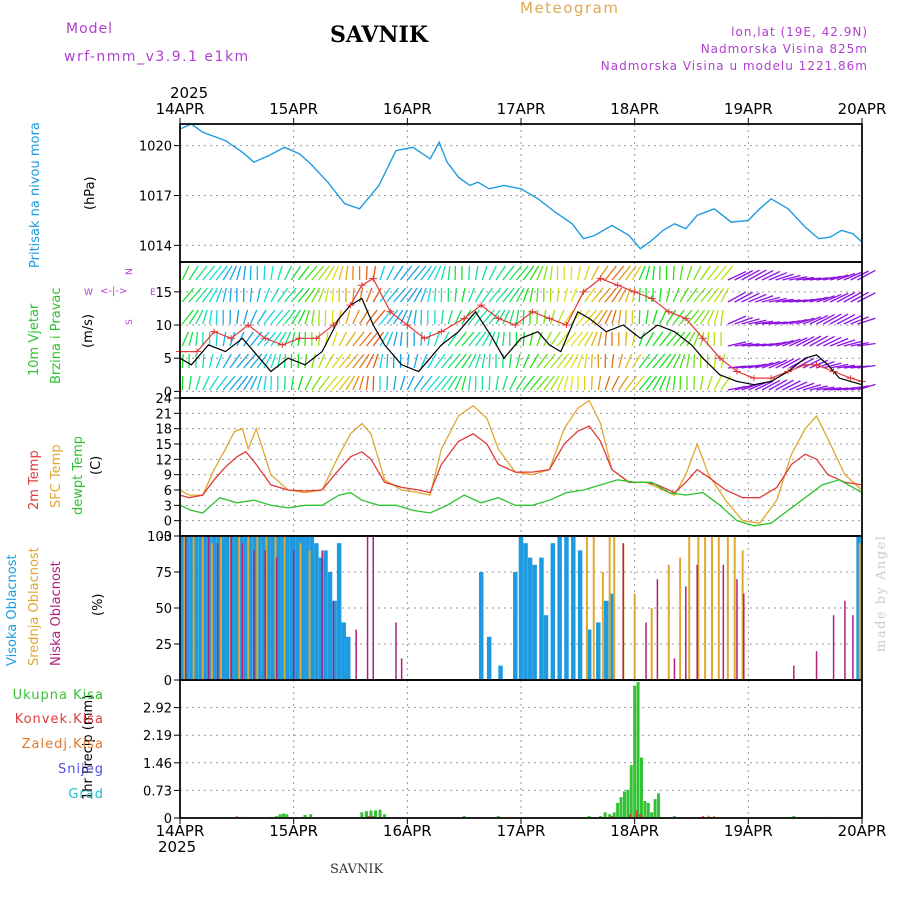 The width and height of the screenshot is (900, 900). Describe the element at coordinates (157, 709) in the screenshot. I see `ytick-label: 2.92` at that location.